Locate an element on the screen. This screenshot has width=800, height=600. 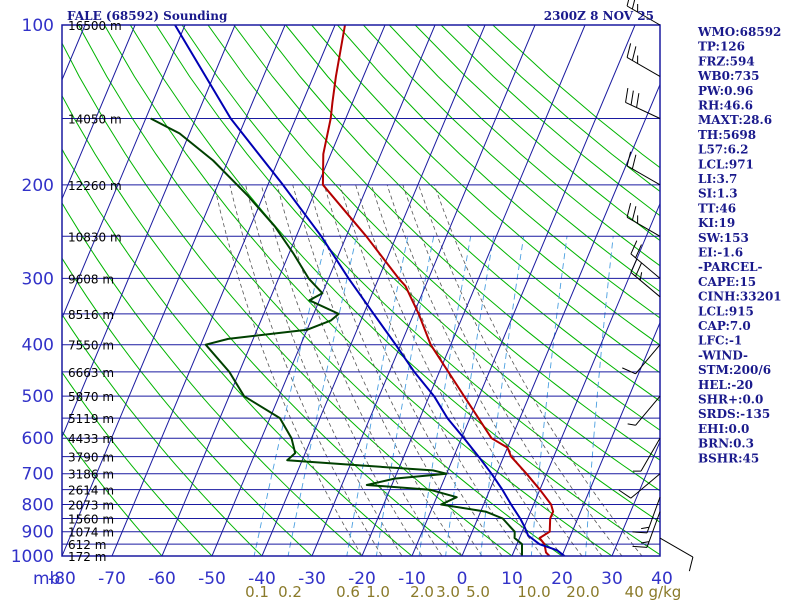
height-label: 3790 m is located at coordinates (91, 458).